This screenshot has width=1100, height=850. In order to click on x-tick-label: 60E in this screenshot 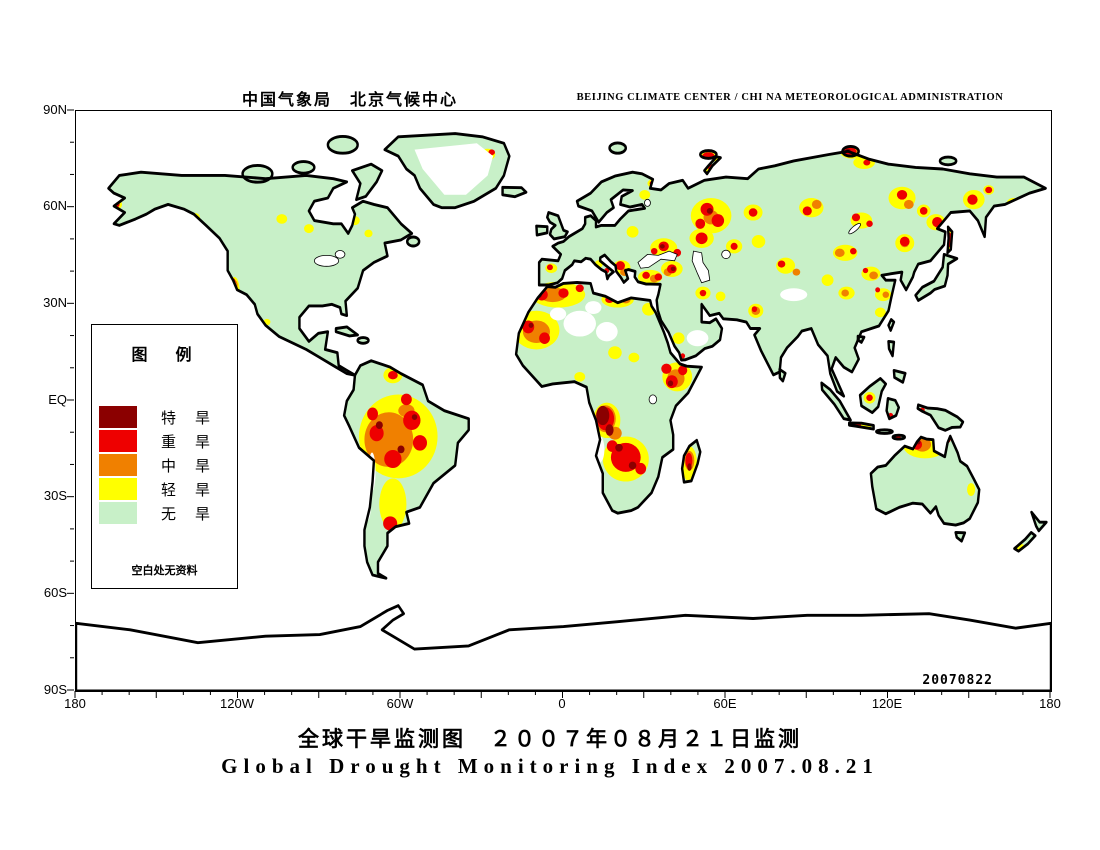, I will do `click(725, 703)`.